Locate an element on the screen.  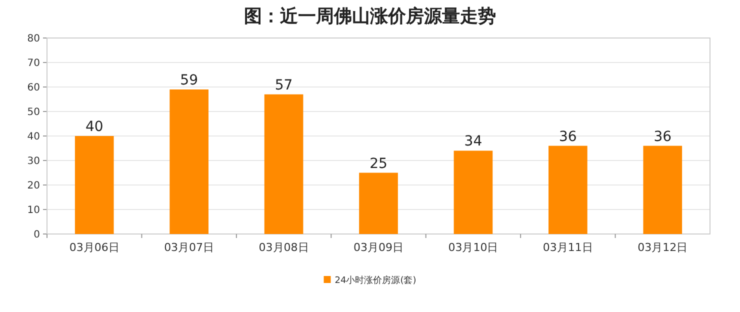
y-tick-label: 10 is located at coordinates (33, 210).